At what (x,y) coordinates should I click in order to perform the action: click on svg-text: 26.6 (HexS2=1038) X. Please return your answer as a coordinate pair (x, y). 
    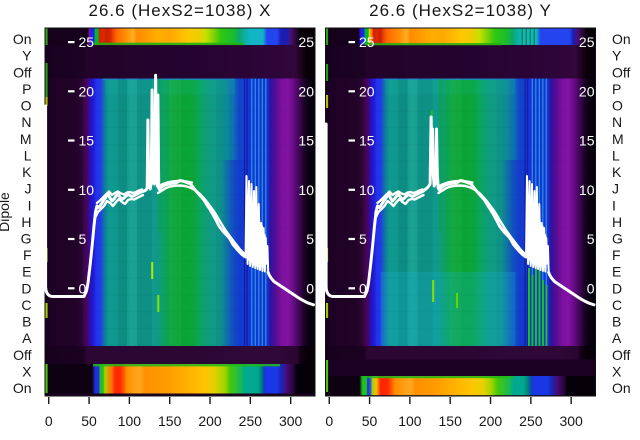
    Looking at the image, I should click on (180, 10).